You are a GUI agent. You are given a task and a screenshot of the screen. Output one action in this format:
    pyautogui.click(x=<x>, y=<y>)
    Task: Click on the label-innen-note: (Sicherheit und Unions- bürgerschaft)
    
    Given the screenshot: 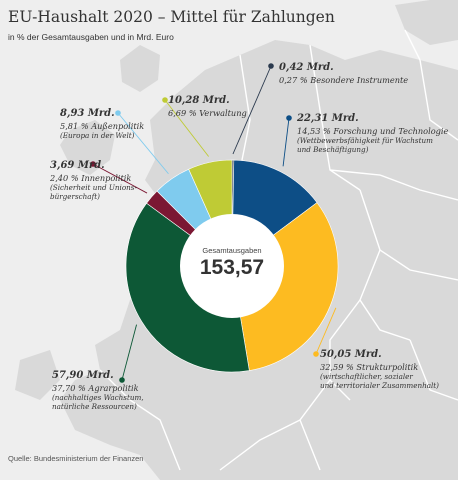 What is the action you would take?
    pyautogui.click(x=93, y=191)
    